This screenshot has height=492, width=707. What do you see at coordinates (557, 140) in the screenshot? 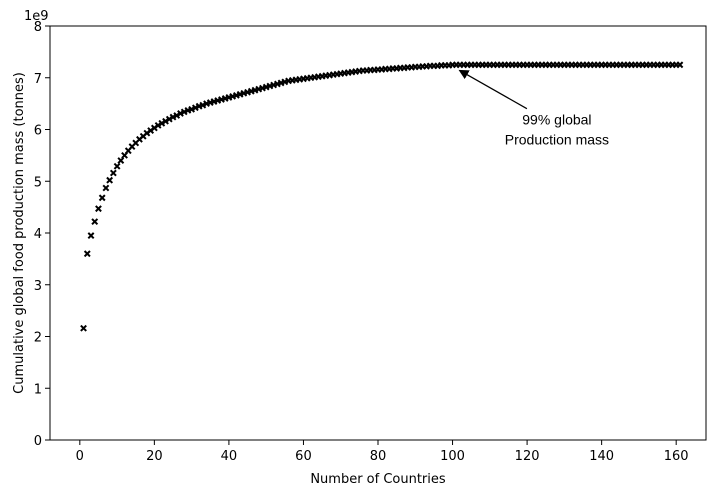
I see `annotation-text-line2: Production mass` at bounding box center [557, 140].